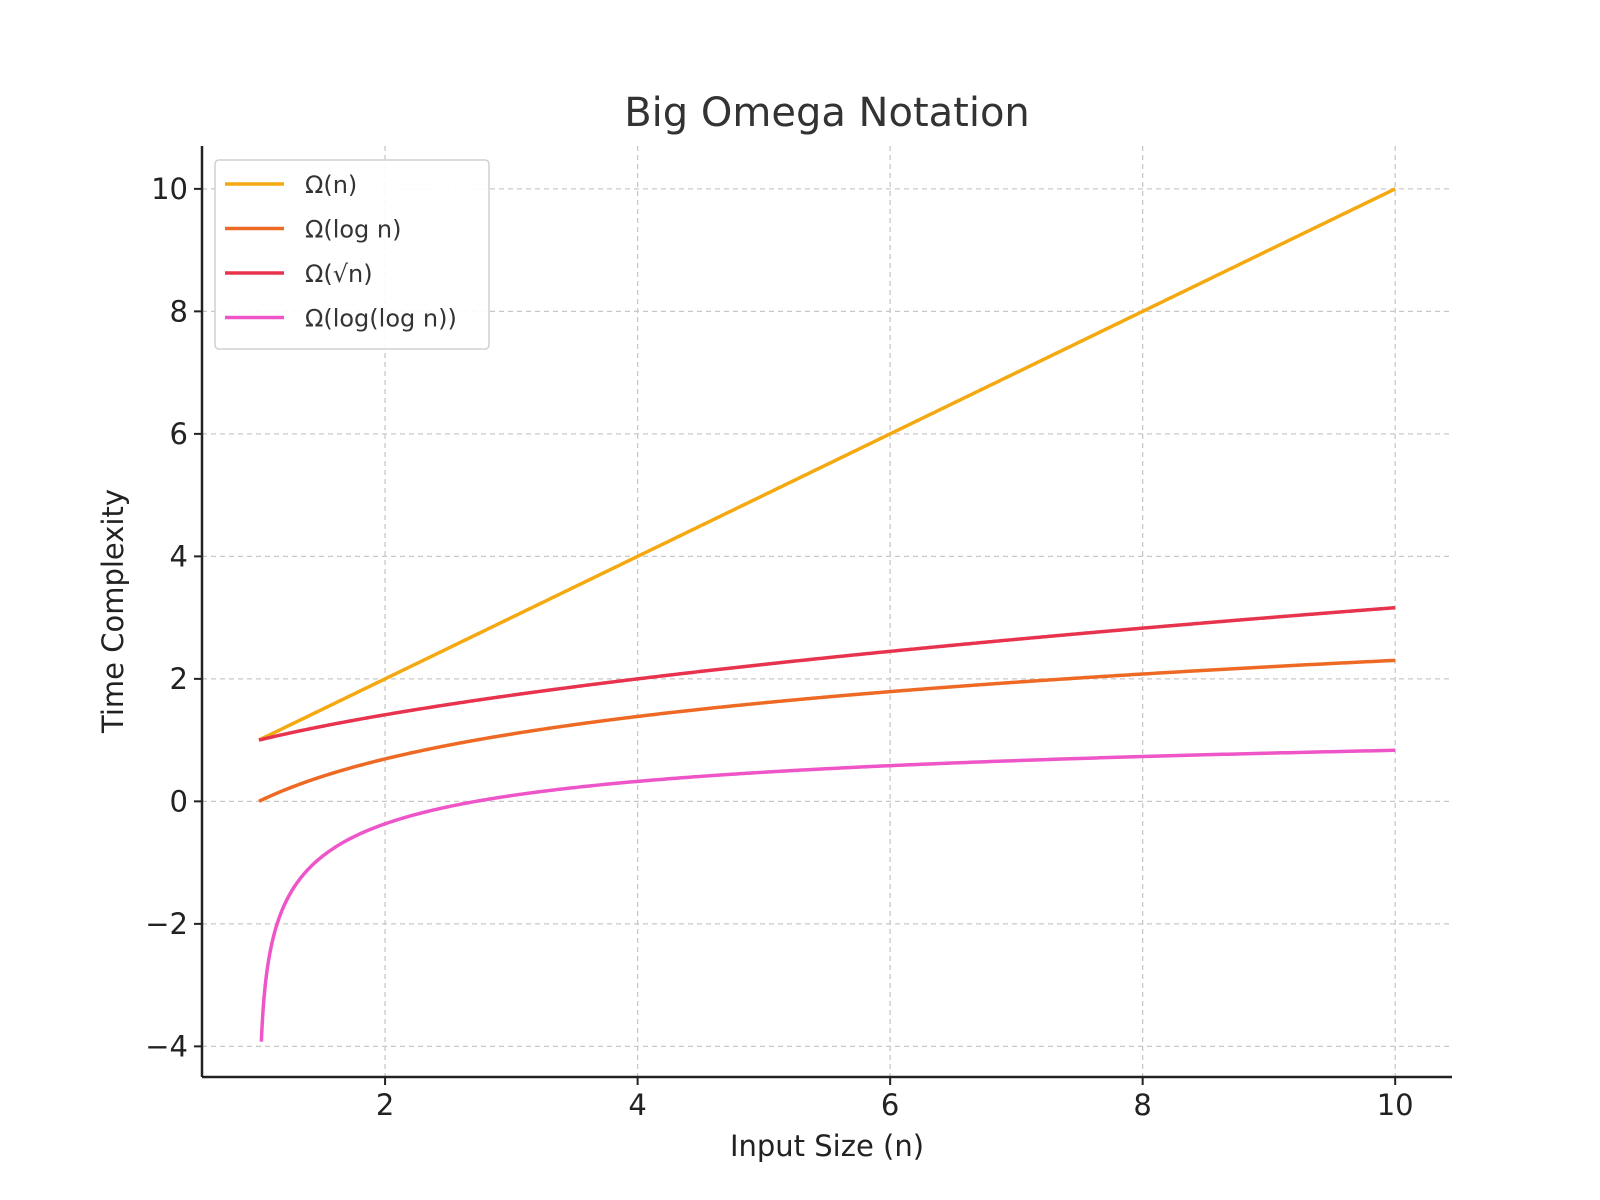 This screenshot has height=1200, width=1600. Describe the element at coordinates (339, 274) in the screenshot. I see `legend-label: Ω(√n)` at that location.